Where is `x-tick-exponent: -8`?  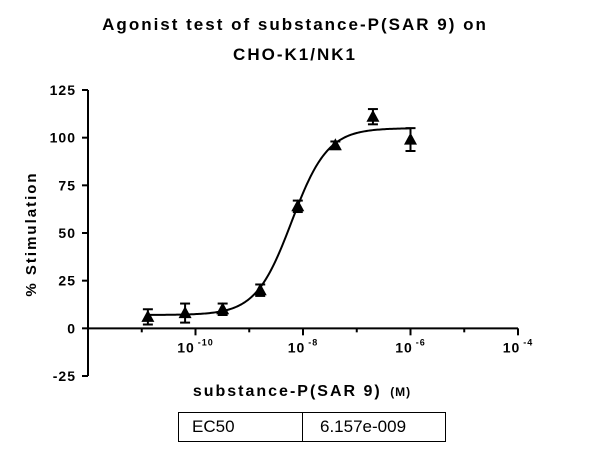 x-tick-exponent: -8 is located at coordinates (313, 342).